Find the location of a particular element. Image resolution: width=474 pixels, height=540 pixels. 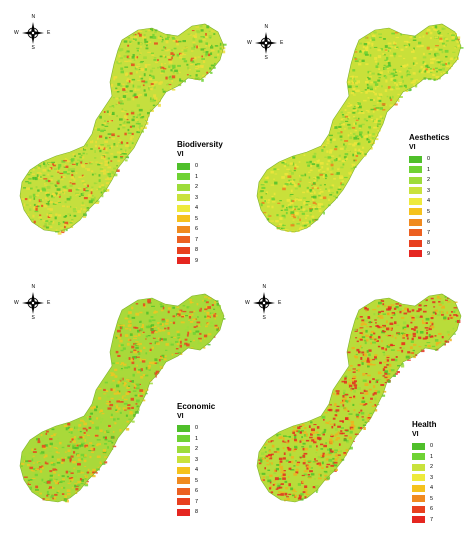

legend-health: Health VI 0 1 2 3 4 5 6 7 is located at coordinates (424, 472).